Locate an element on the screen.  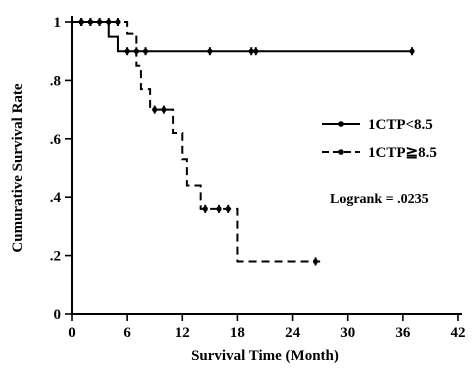
legend: 1CTP<8.5 1CTP≧8.5 is located at coordinates (379, 139).